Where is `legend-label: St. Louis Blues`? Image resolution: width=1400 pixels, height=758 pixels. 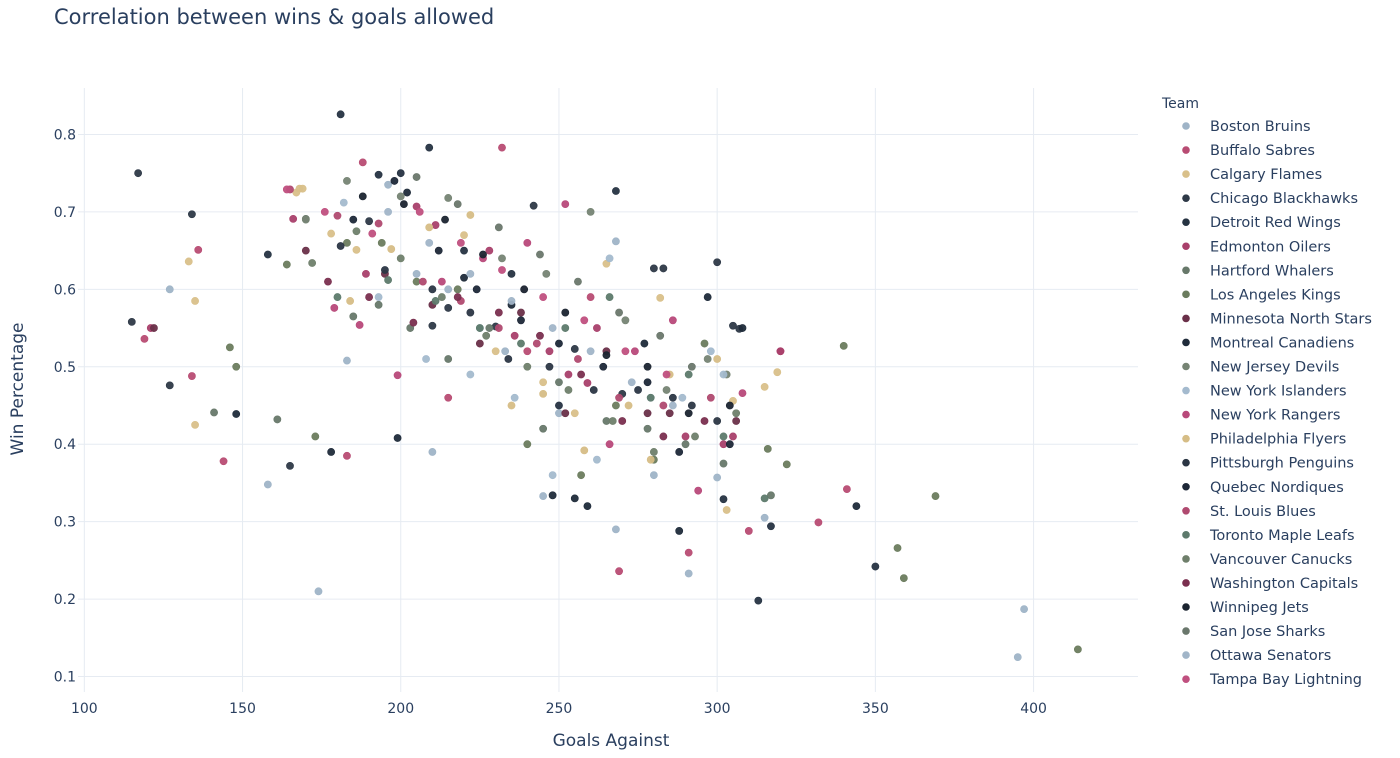
legend-label: St. Louis Blues is located at coordinates (1263, 512).